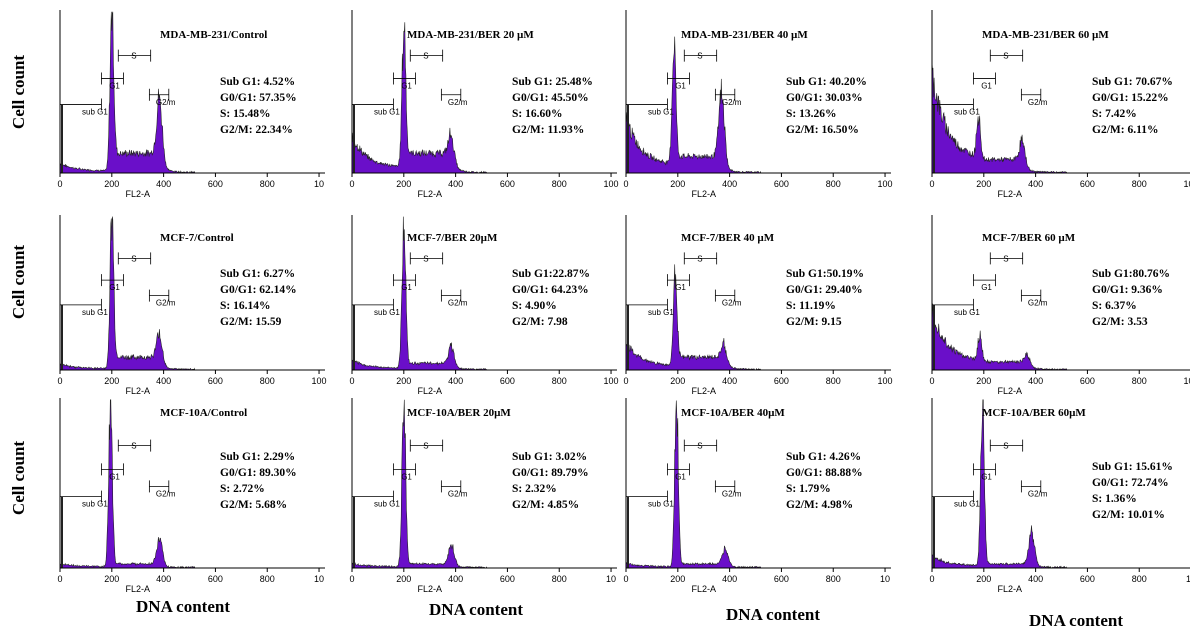  What do you see at coordinates (256, 130) in the screenshot?
I see `stat-line-4: G2/M: 22.34%` at bounding box center [256, 130].